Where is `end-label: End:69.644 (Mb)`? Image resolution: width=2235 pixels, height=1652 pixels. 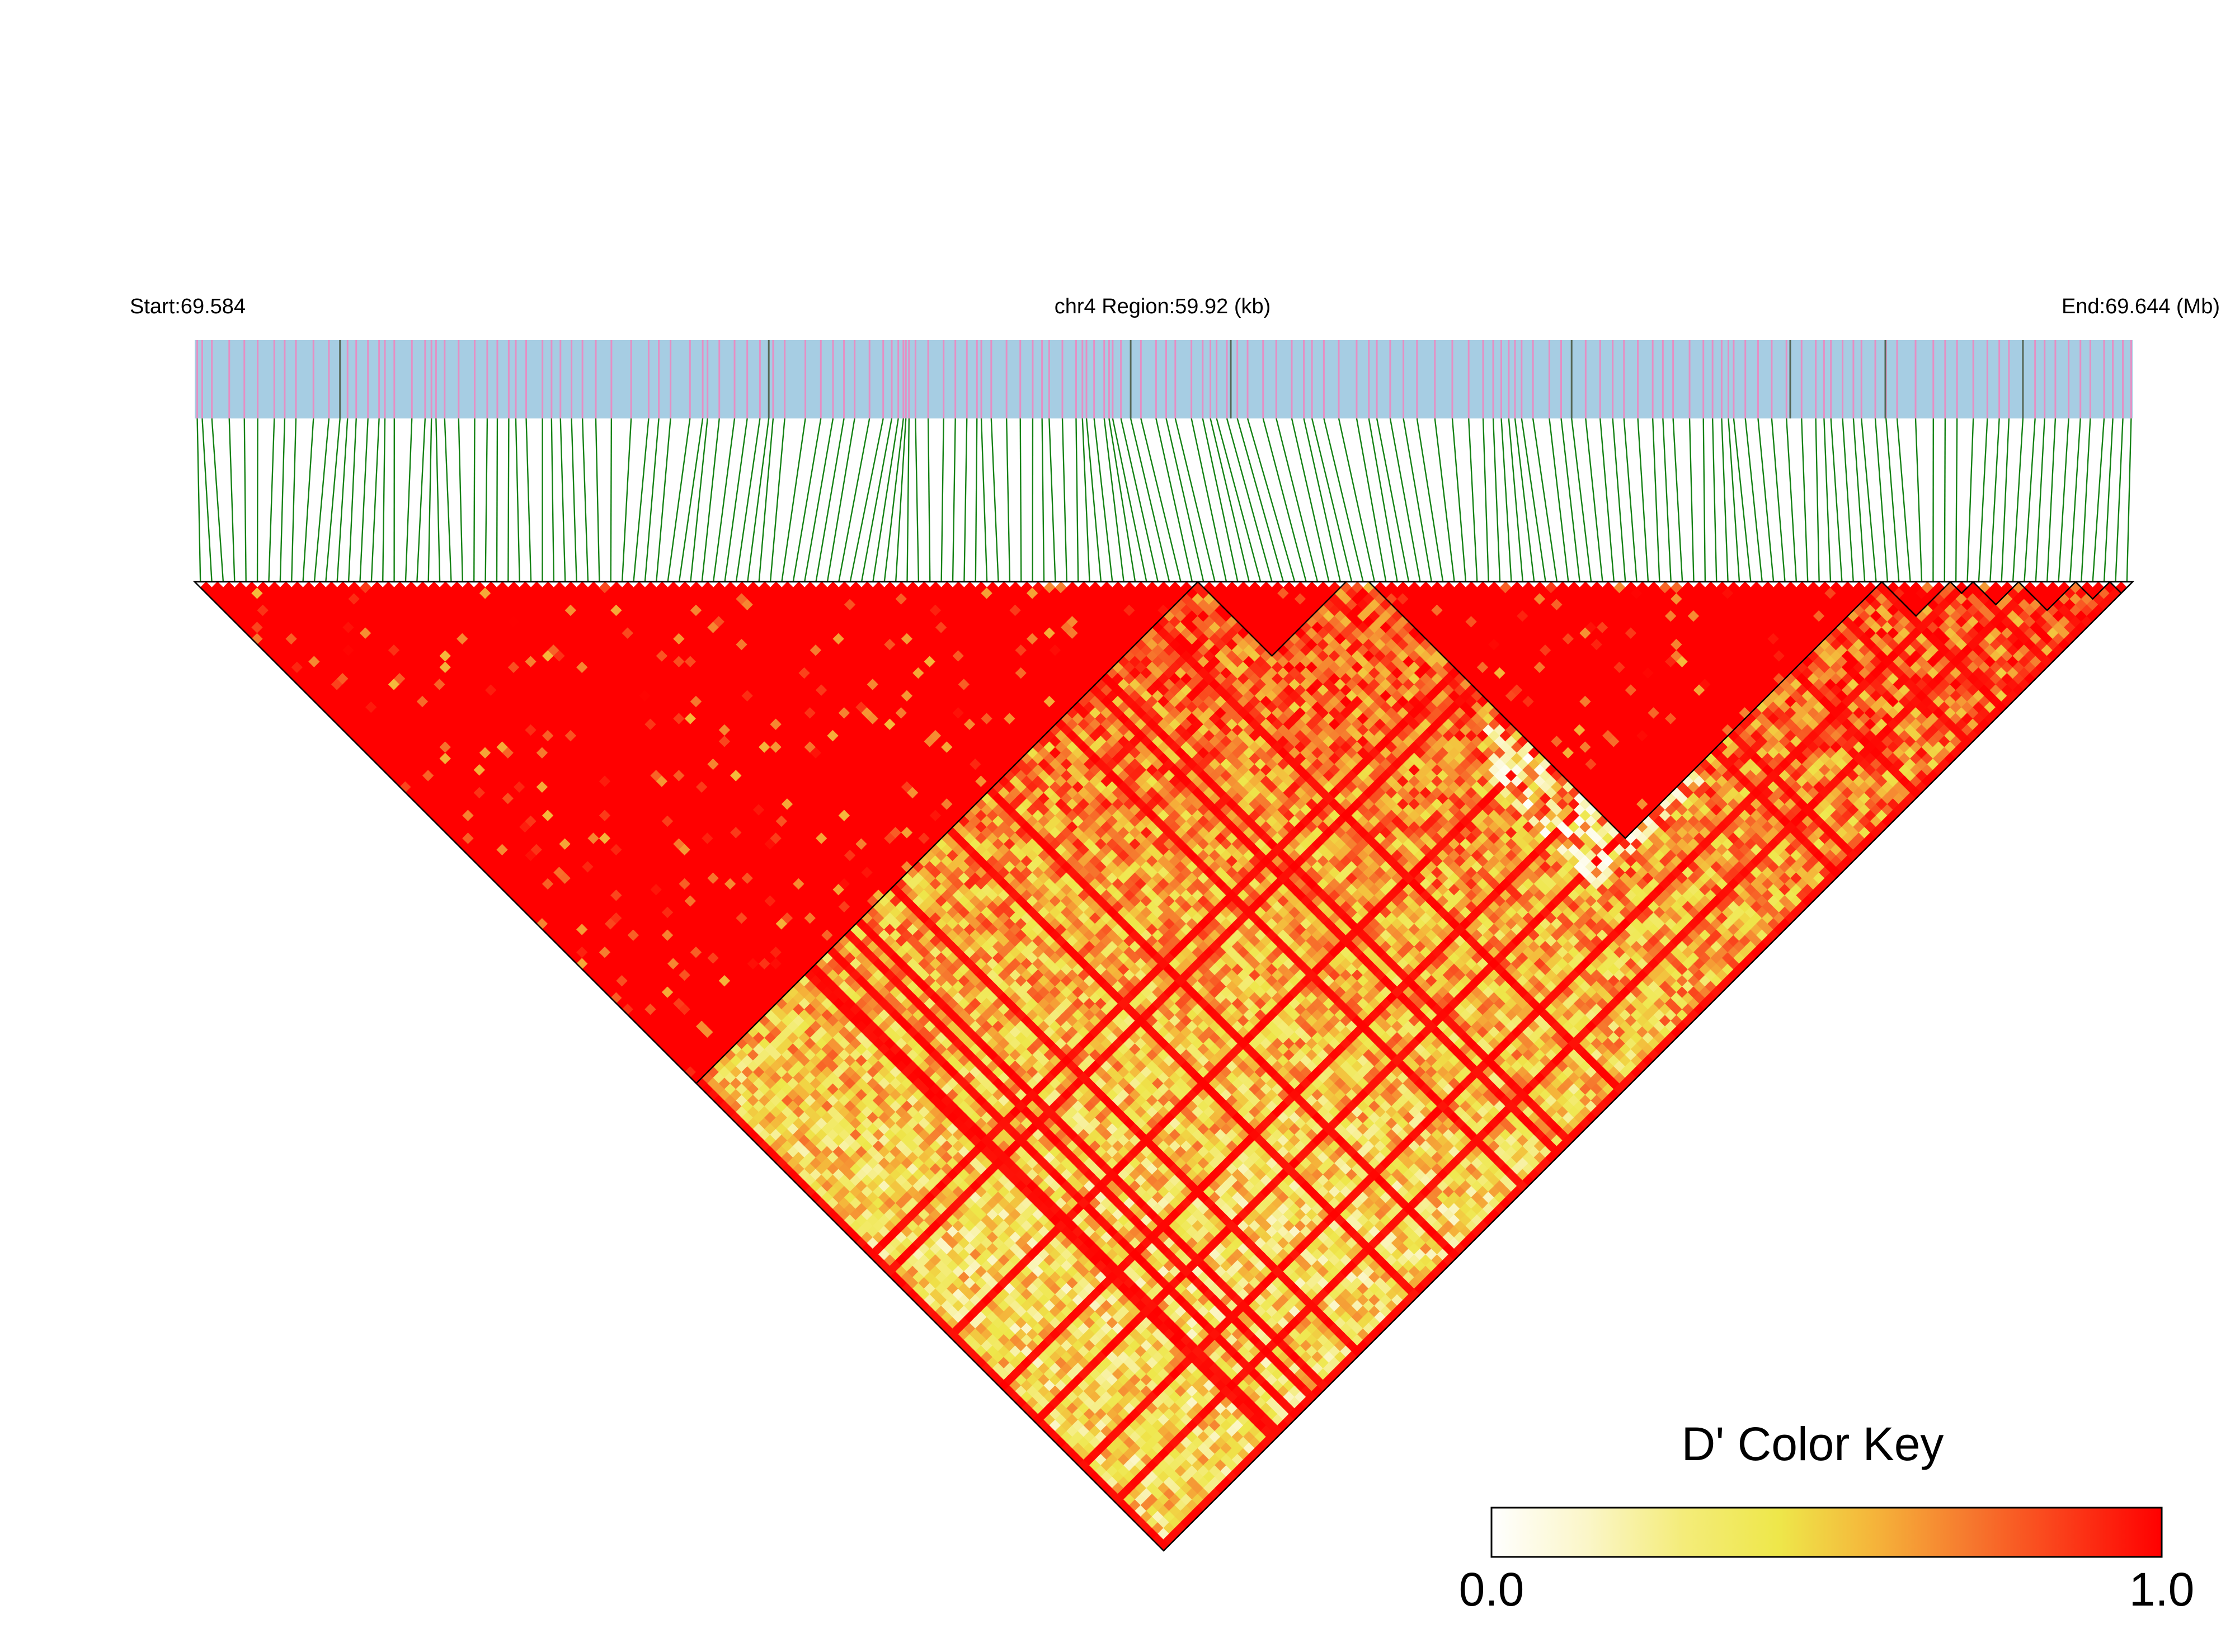
end-label: End:69.644 (Mb) is located at coordinates (2141, 306).